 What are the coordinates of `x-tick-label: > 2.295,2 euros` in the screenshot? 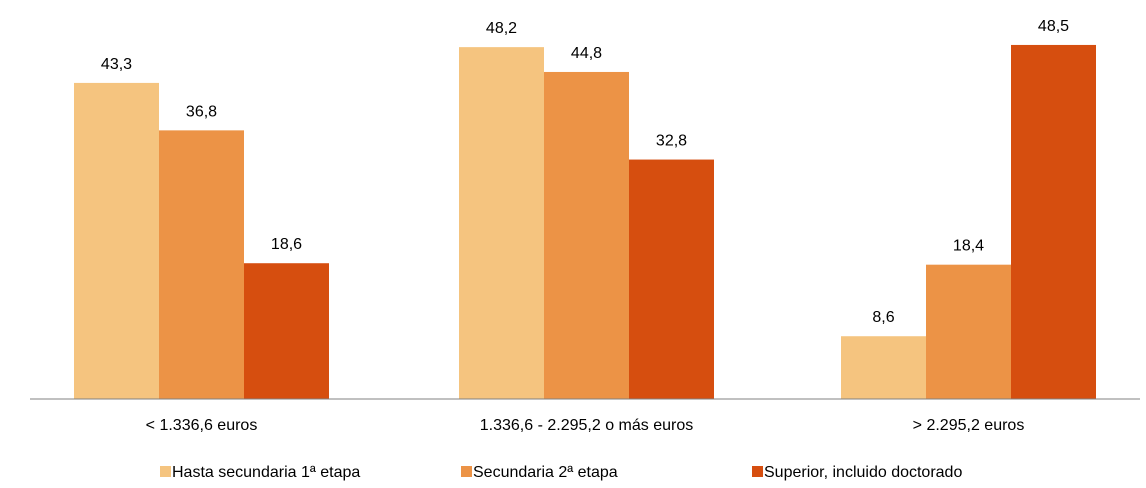 It's located at (969, 425).